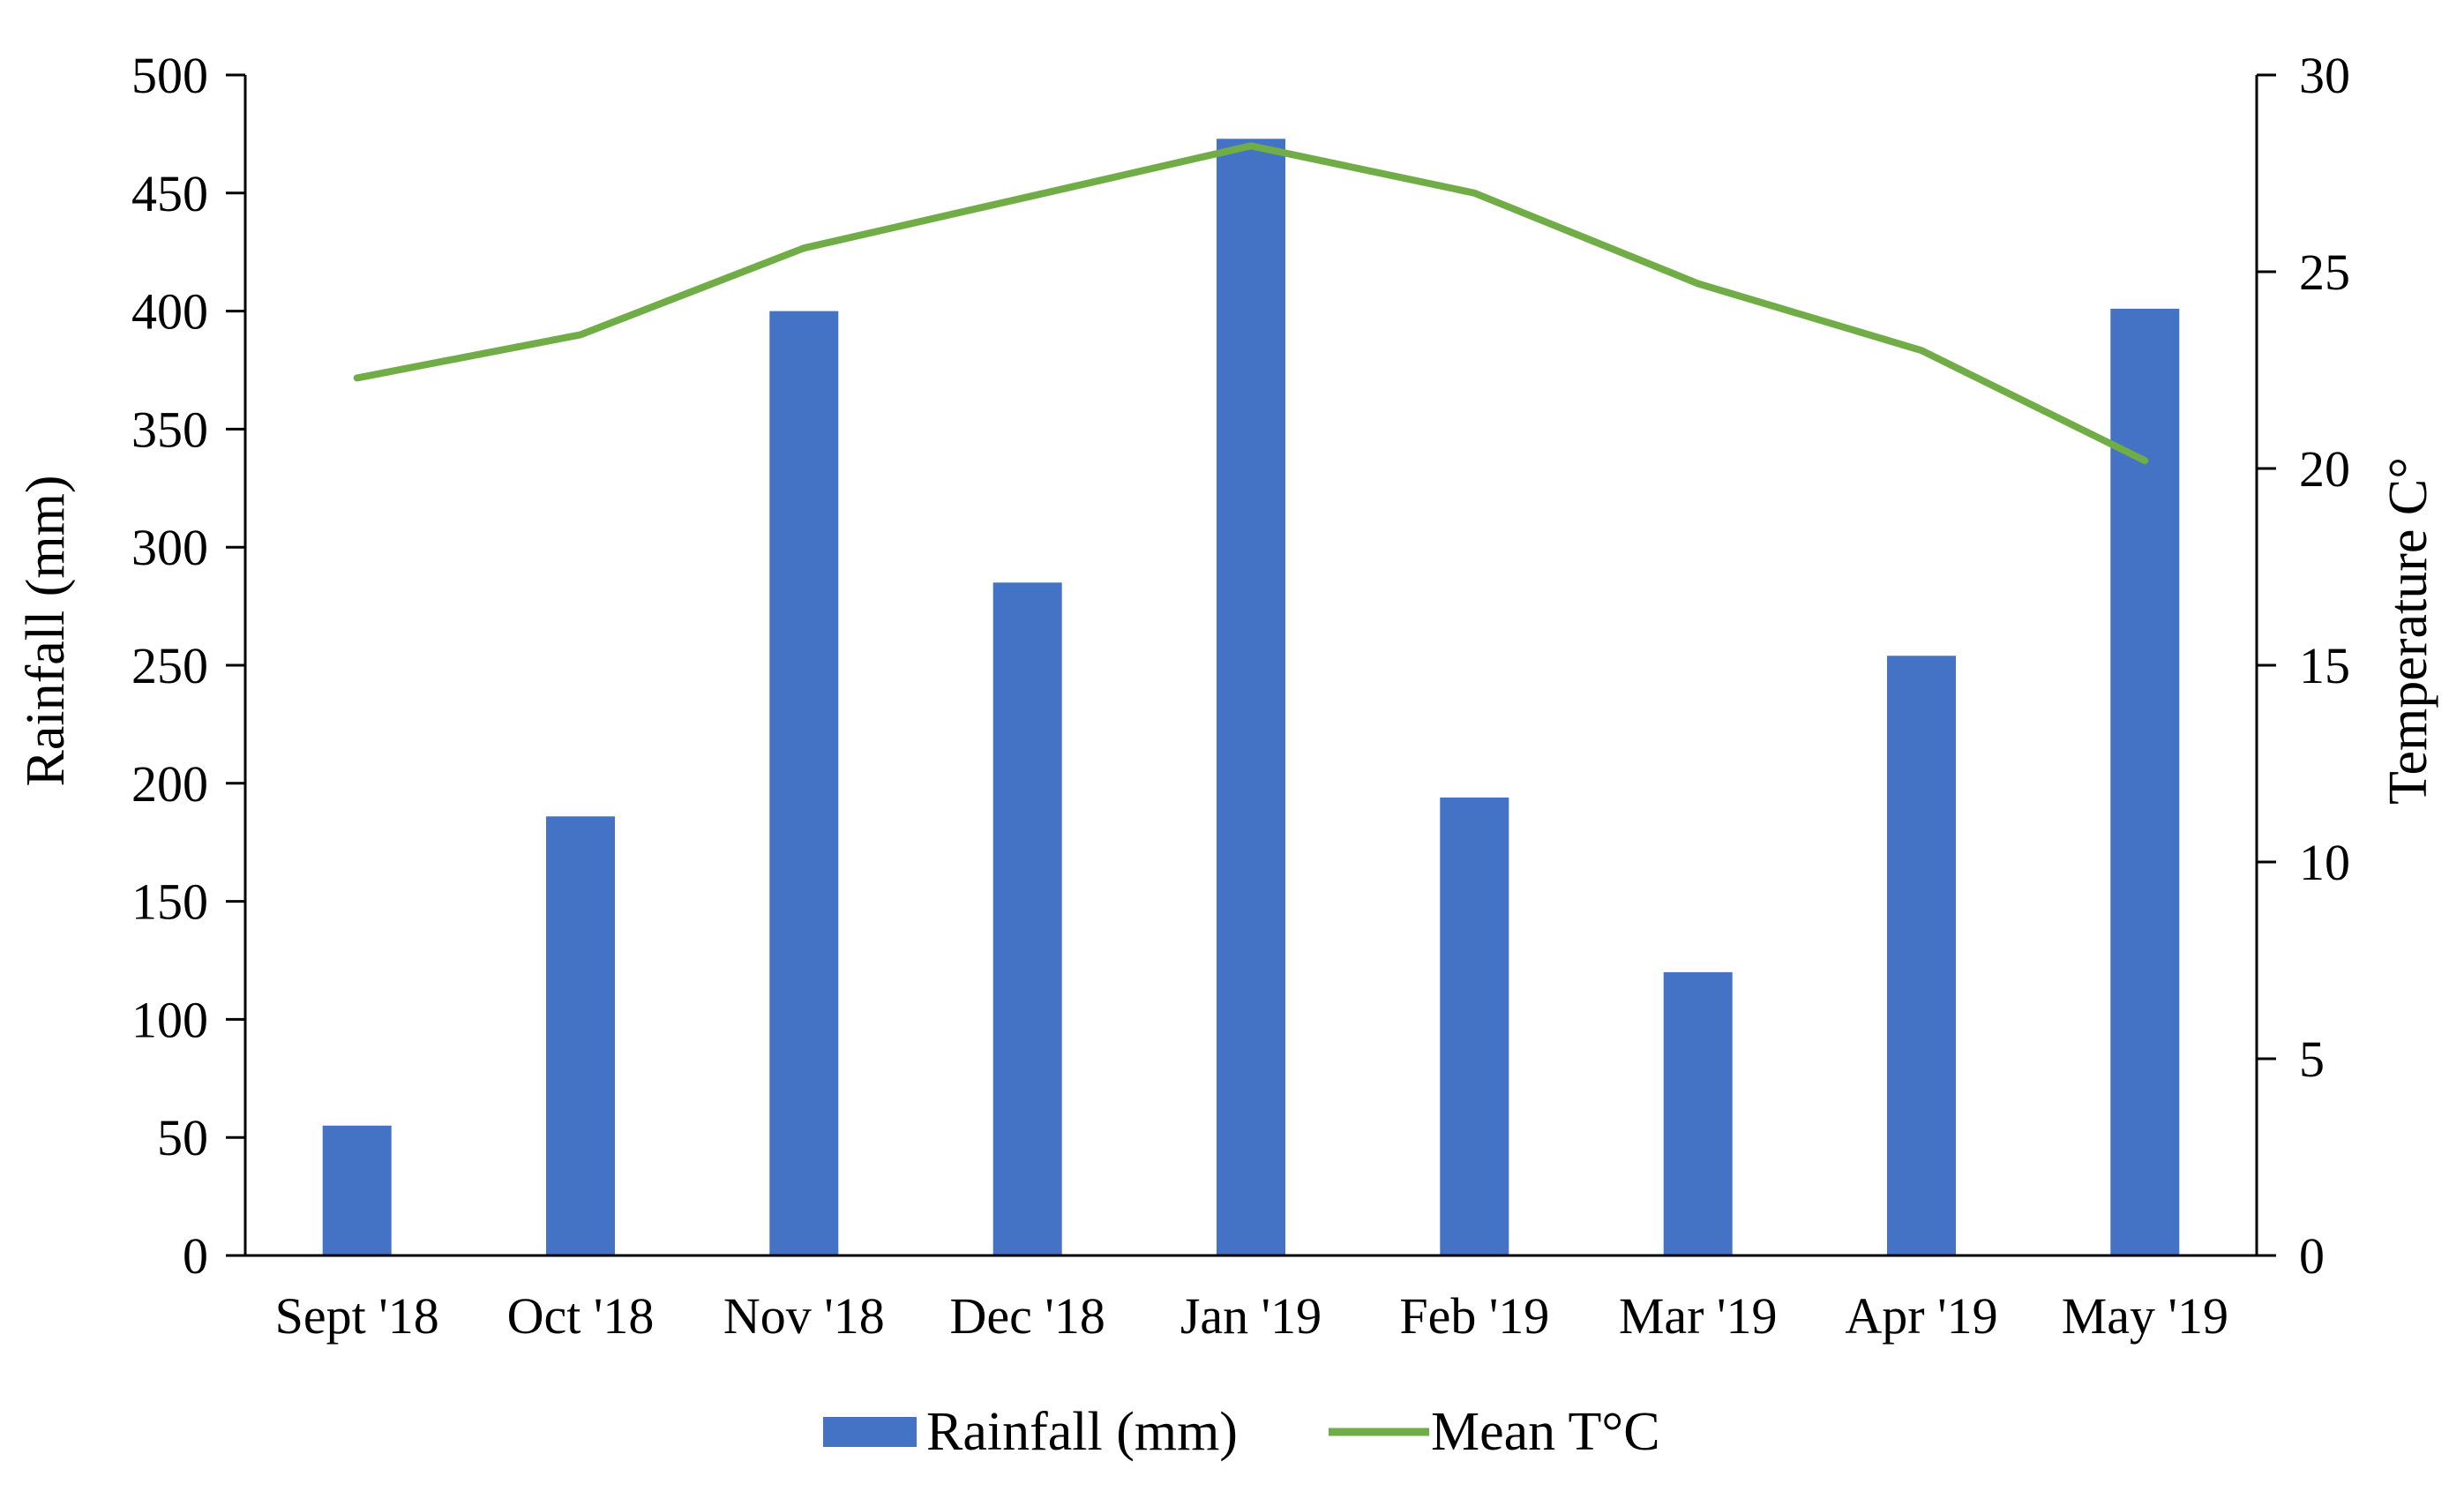 The height and width of the screenshot is (1499, 2464). I want to click on y2-tick-label: 30, so click(2324, 75).